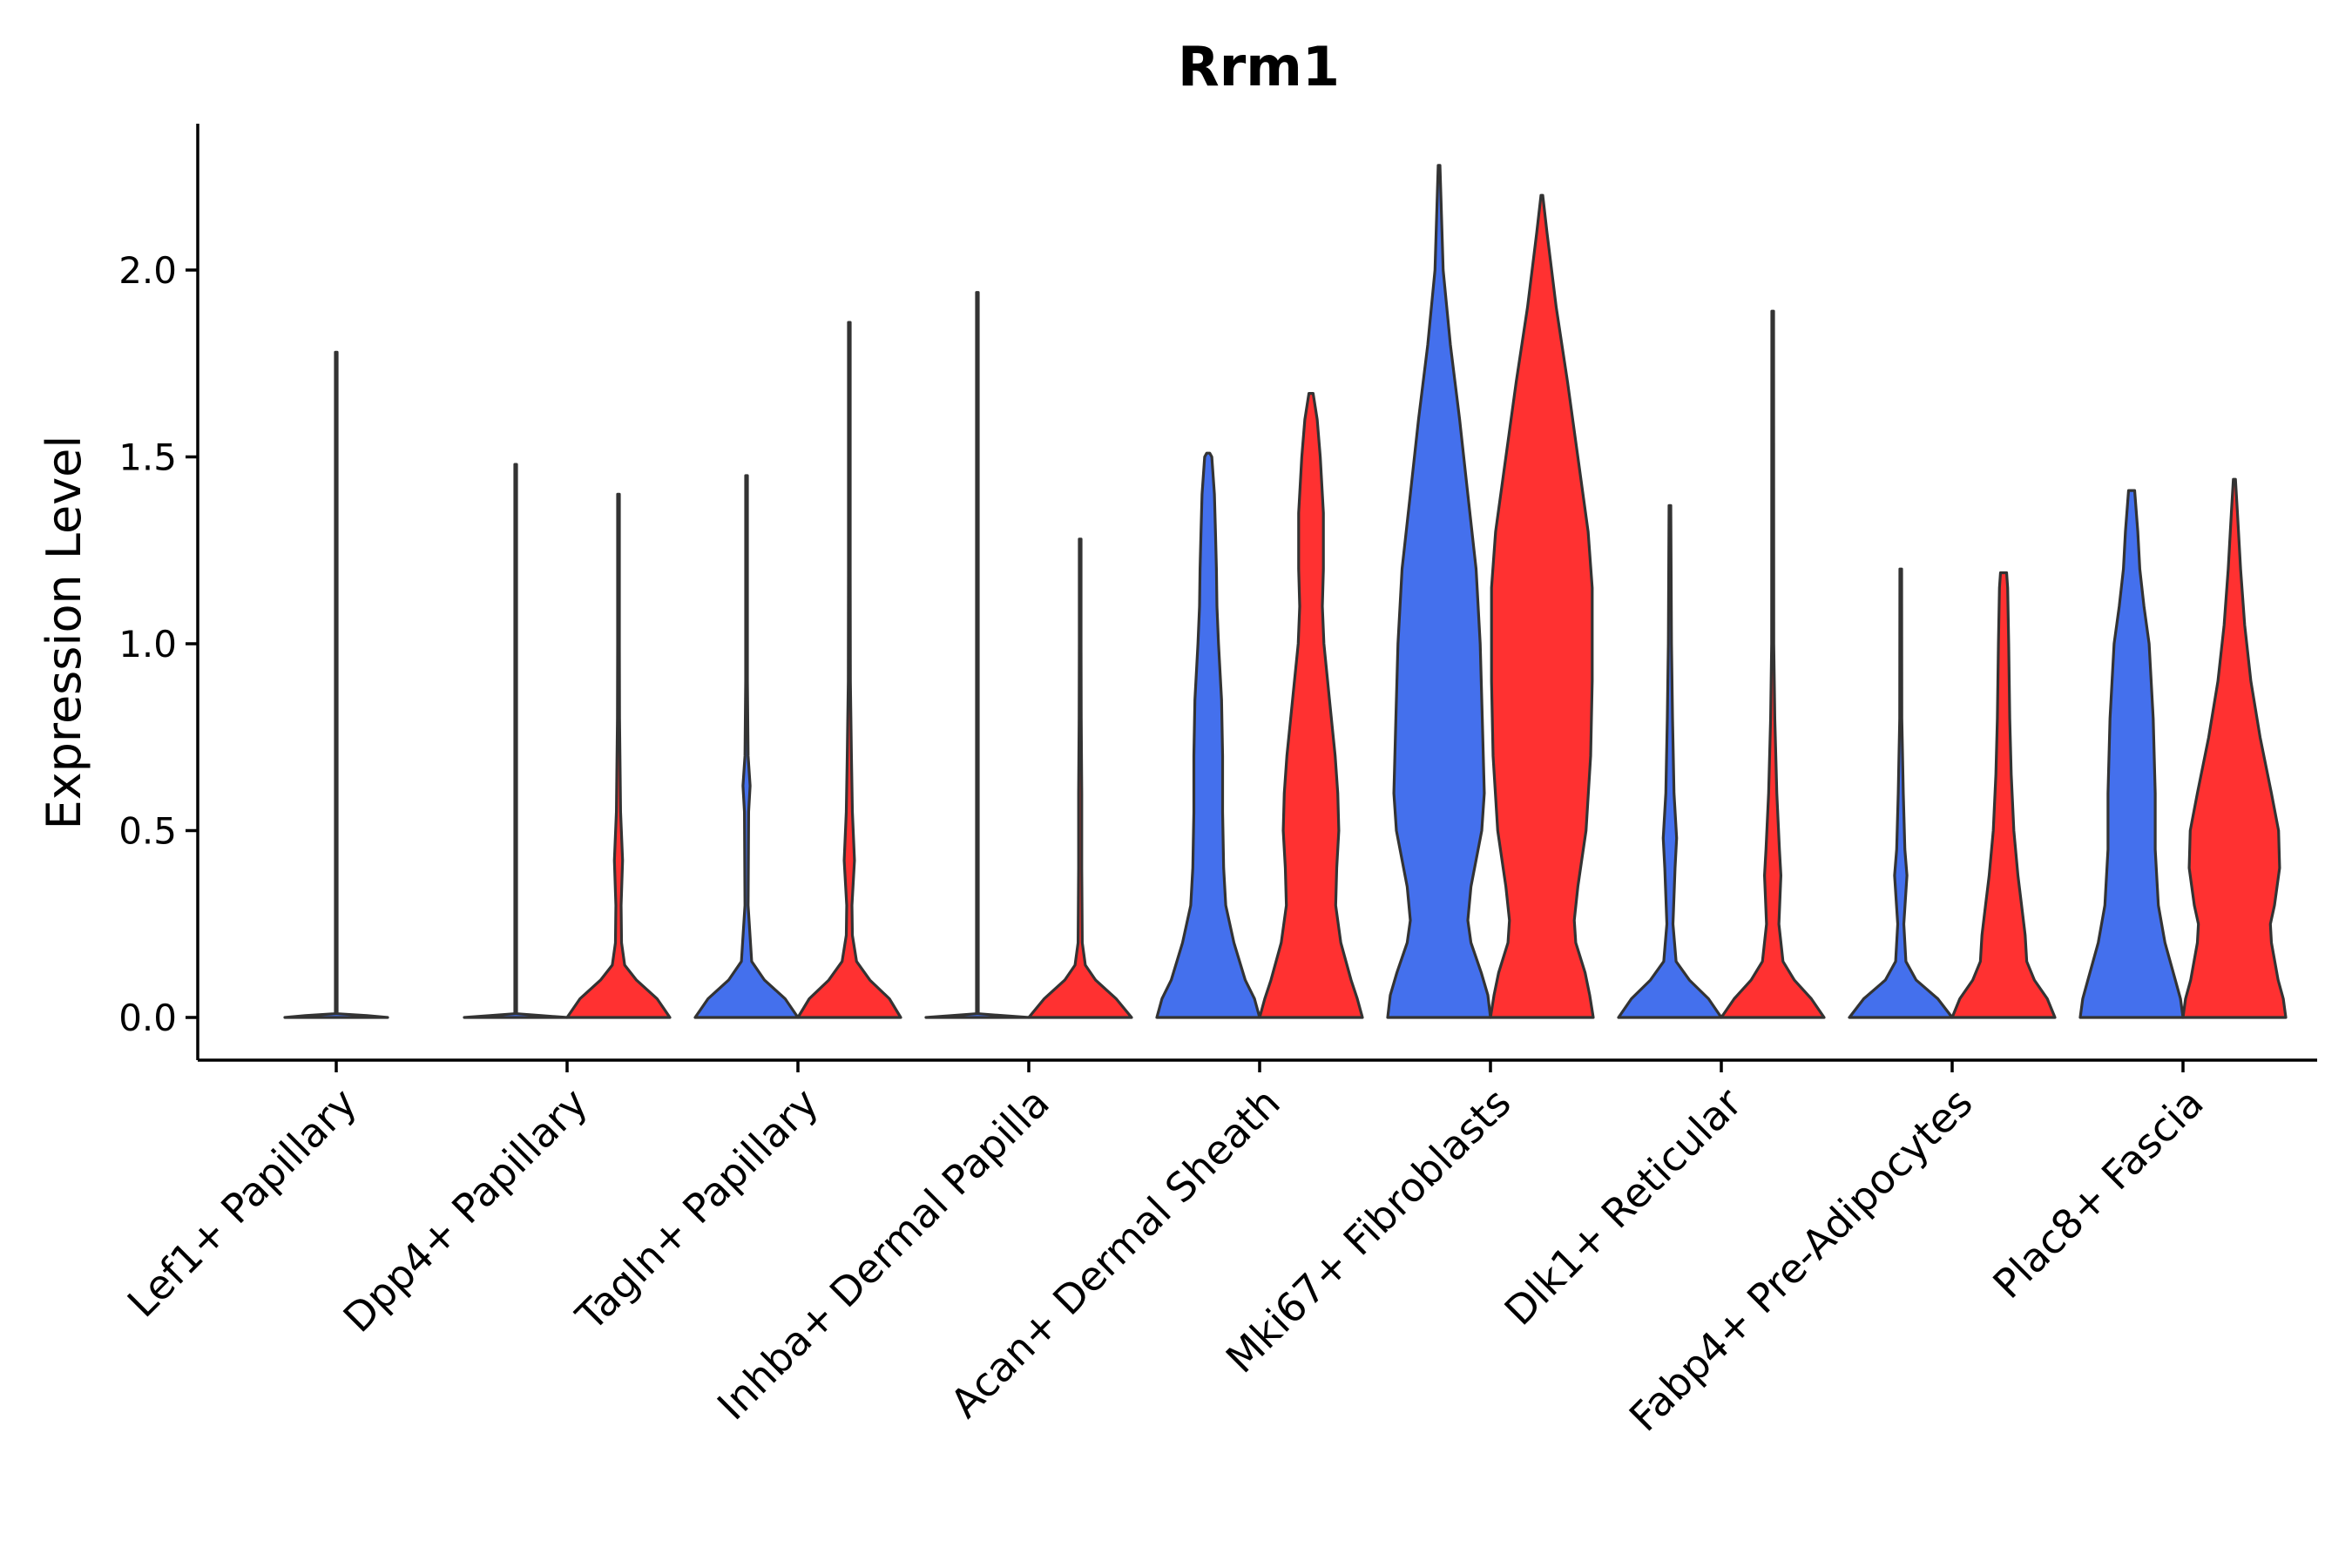 This screenshot has width=2352, height=1568. What do you see at coordinates (466, 1211) in the screenshot?
I see `x-category-label: Dpp4+ Papillary` at bounding box center [466, 1211].